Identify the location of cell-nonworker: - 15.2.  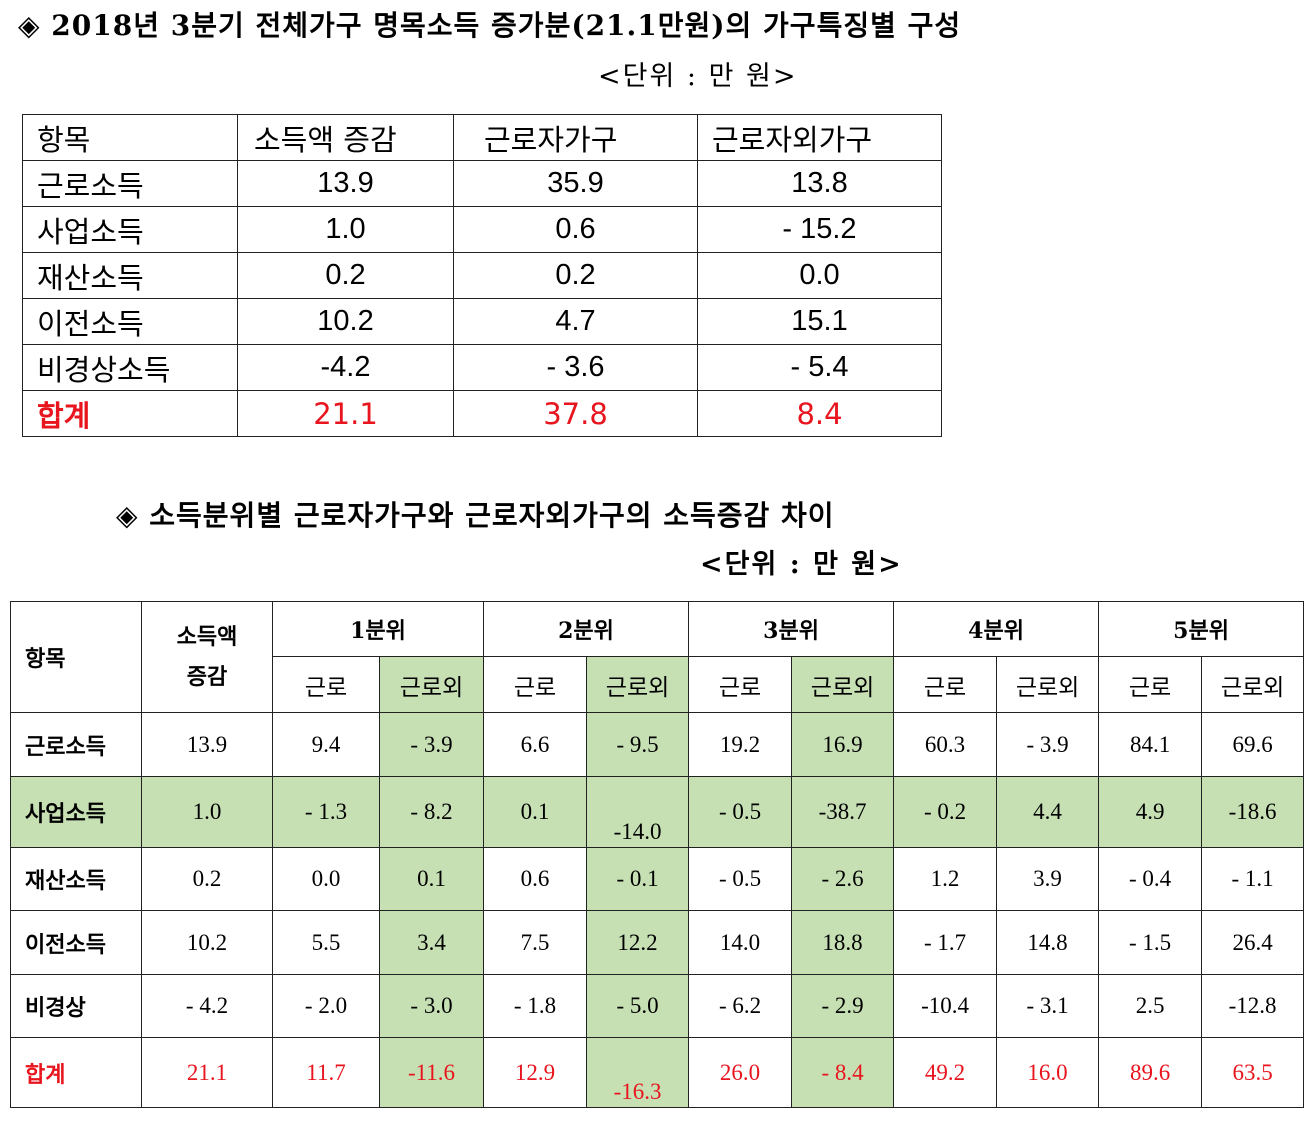
(819, 229).